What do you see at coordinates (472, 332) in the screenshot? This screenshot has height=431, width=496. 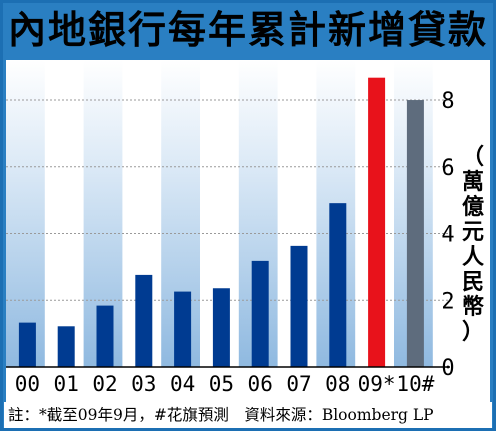 I see `y-axis-label-char: ）` at bounding box center [472, 332].